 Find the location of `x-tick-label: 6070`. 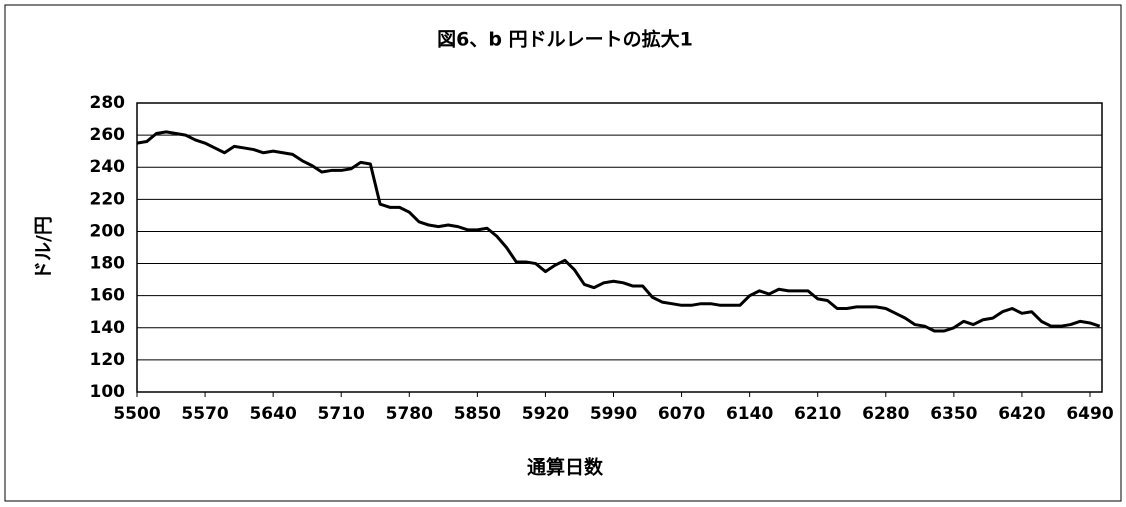

x-tick-label: 6070 is located at coordinates (681, 414).